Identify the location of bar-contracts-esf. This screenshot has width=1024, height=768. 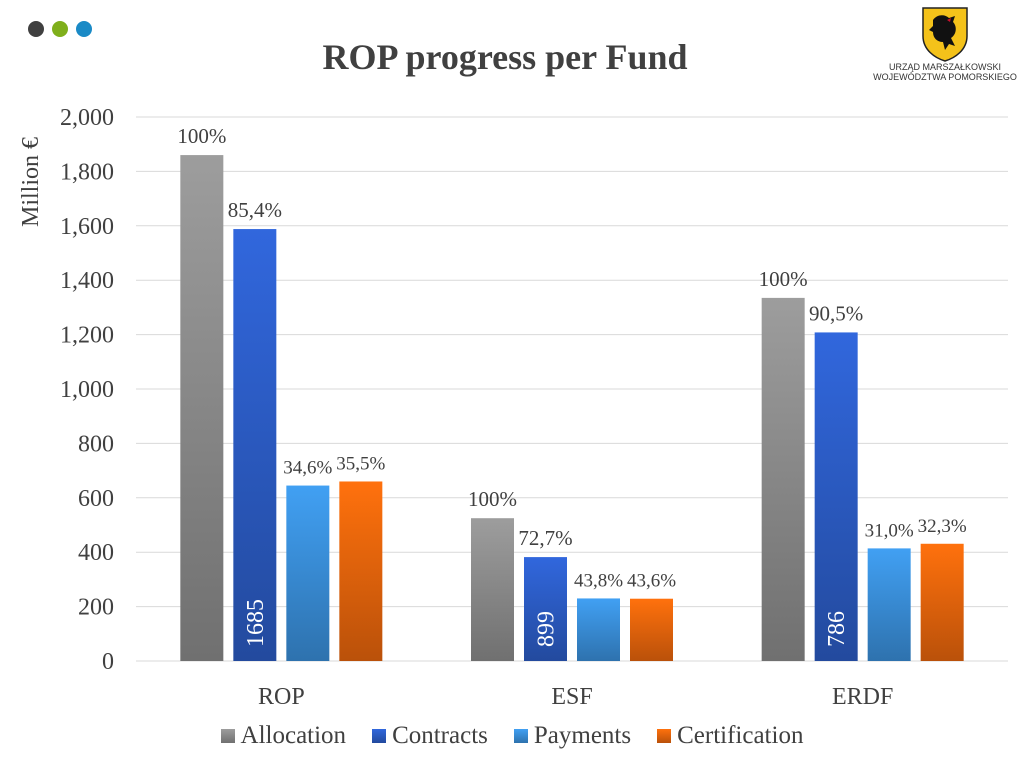
(545, 609).